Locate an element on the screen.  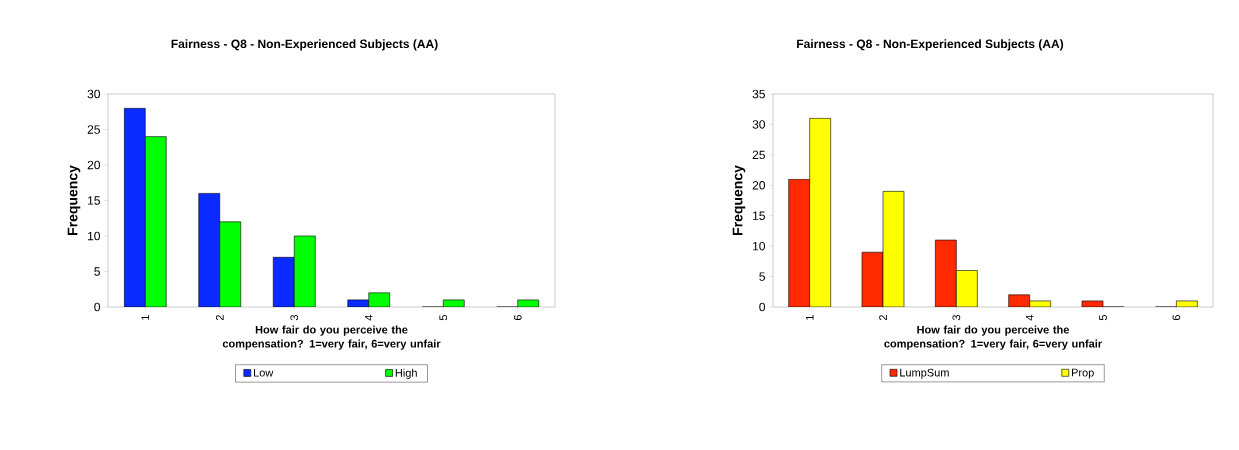
legend-label: Low is located at coordinates (264, 372).